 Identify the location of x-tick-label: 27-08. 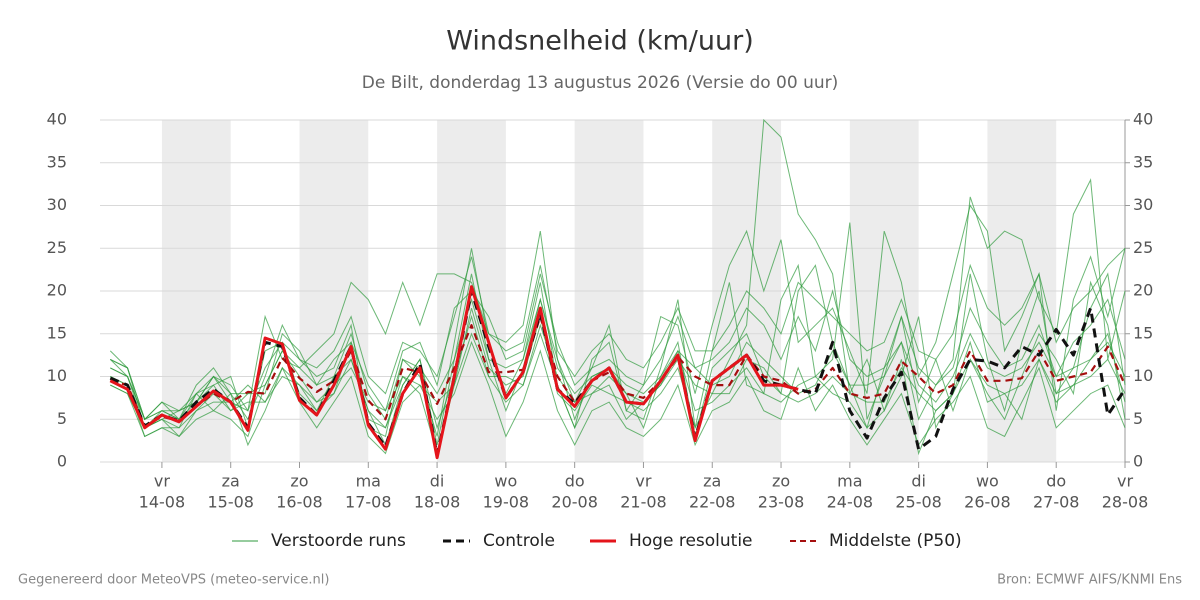
(1056, 502).